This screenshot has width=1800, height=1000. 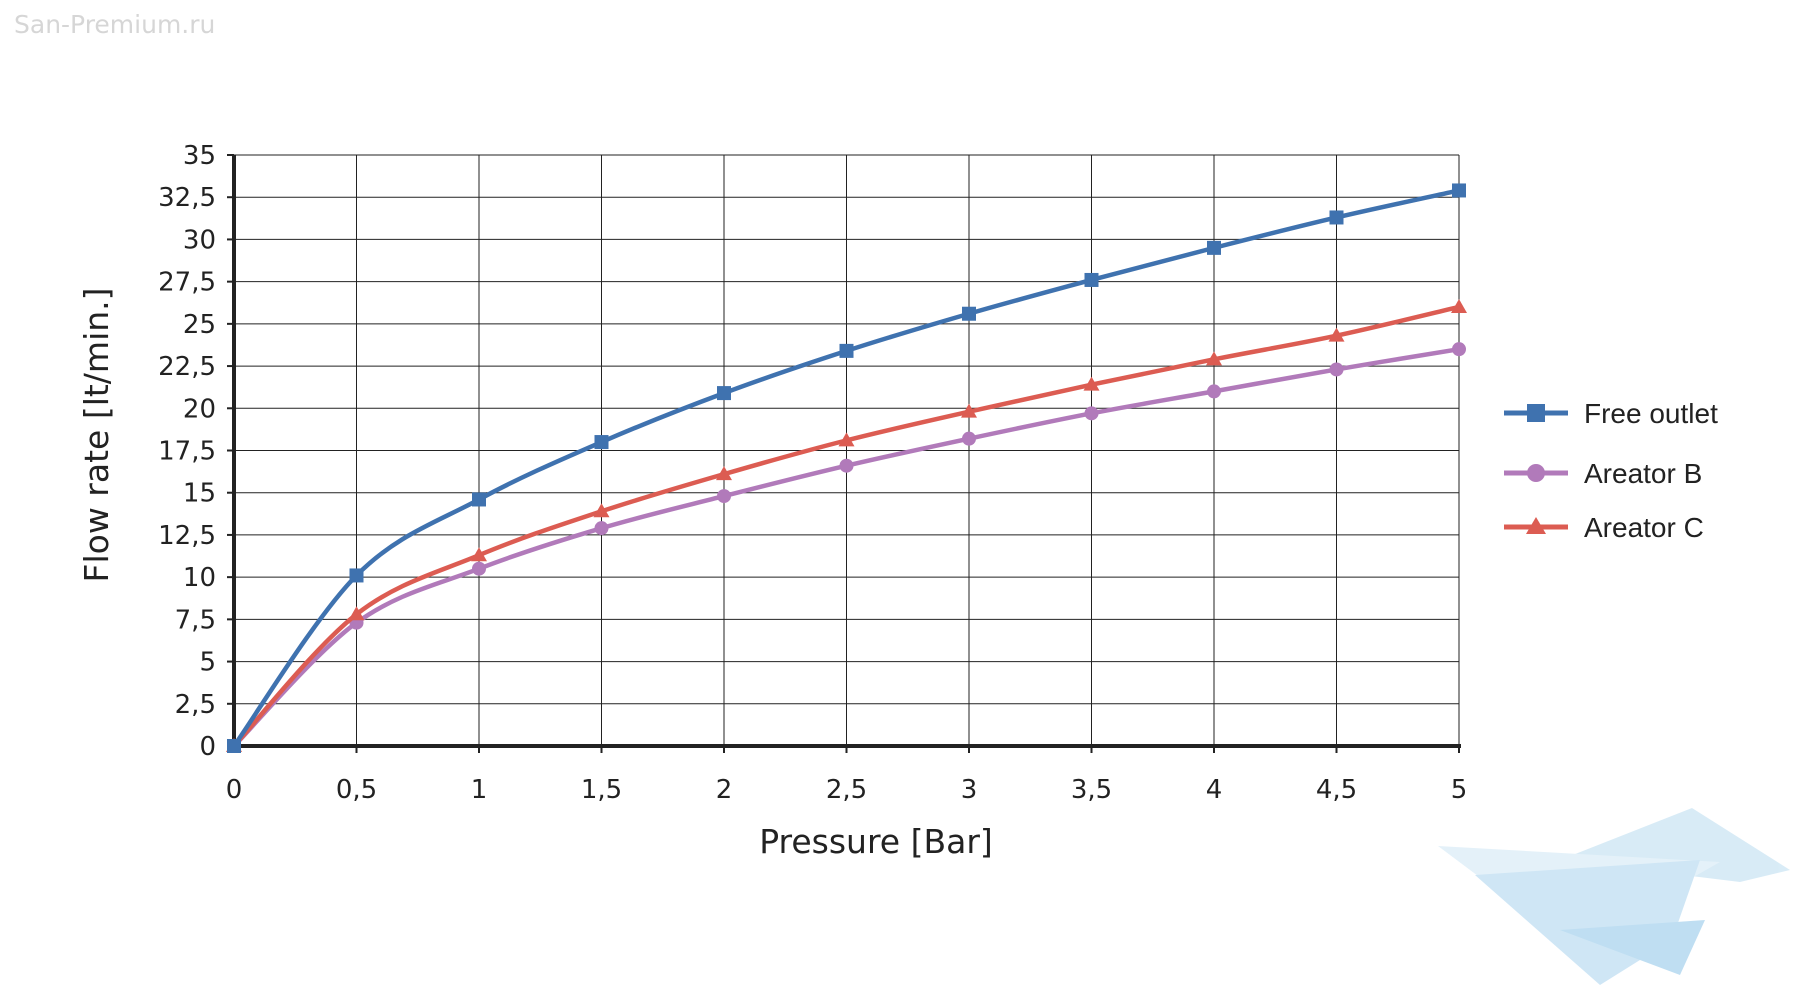 What do you see at coordinates (234, 790) in the screenshot?
I see `x-tick-label: 0` at bounding box center [234, 790].